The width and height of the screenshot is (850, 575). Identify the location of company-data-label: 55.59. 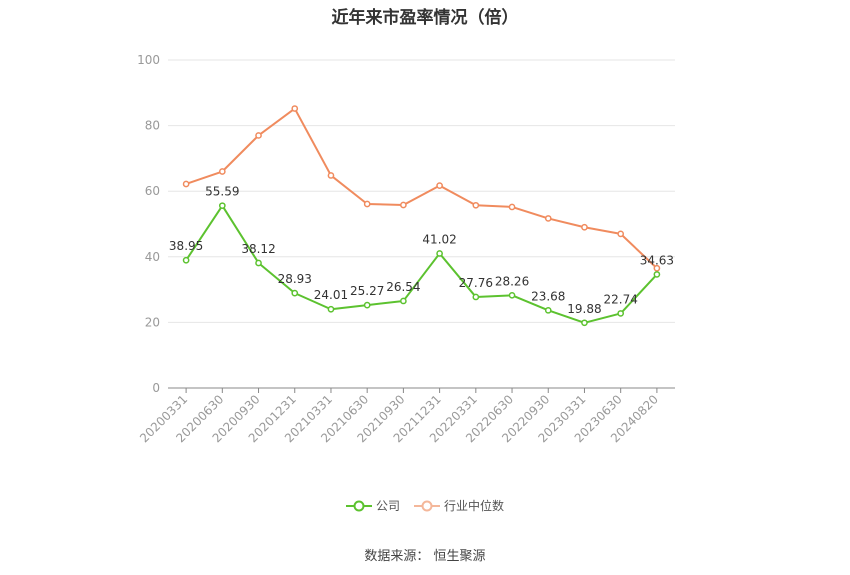
(222, 192).